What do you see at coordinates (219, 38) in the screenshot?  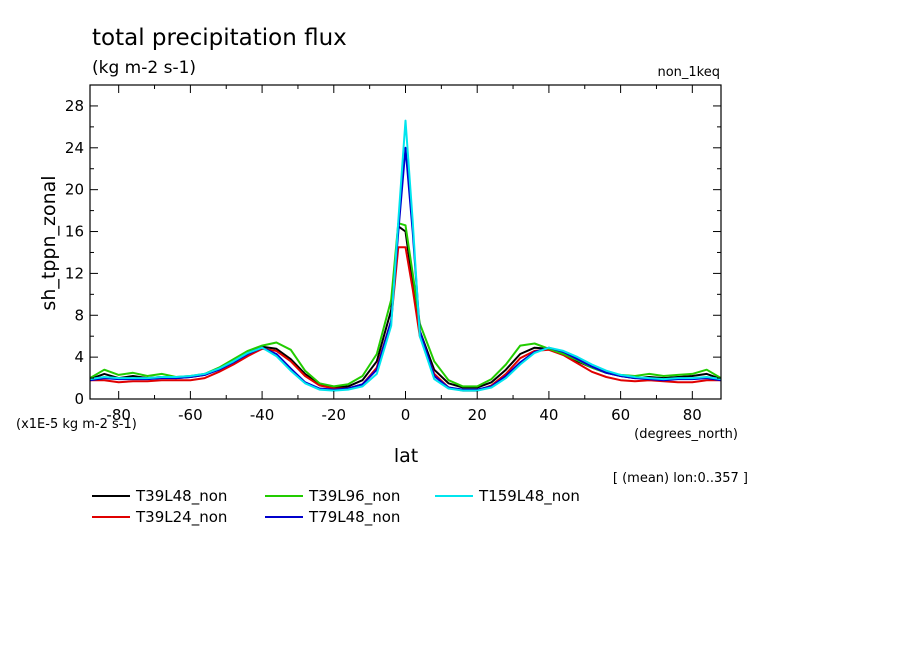 I see `chart-title: total precipitation flux` at bounding box center [219, 38].